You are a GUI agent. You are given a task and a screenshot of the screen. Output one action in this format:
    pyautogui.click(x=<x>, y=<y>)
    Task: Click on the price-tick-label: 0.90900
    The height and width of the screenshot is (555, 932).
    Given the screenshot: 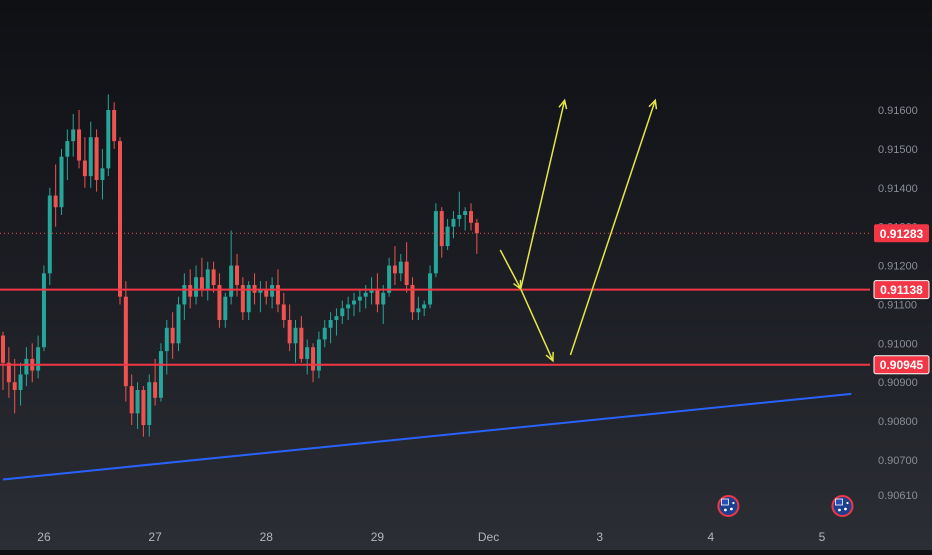 What is the action you would take?
    pyautogui.click(x=898, y=383)
    